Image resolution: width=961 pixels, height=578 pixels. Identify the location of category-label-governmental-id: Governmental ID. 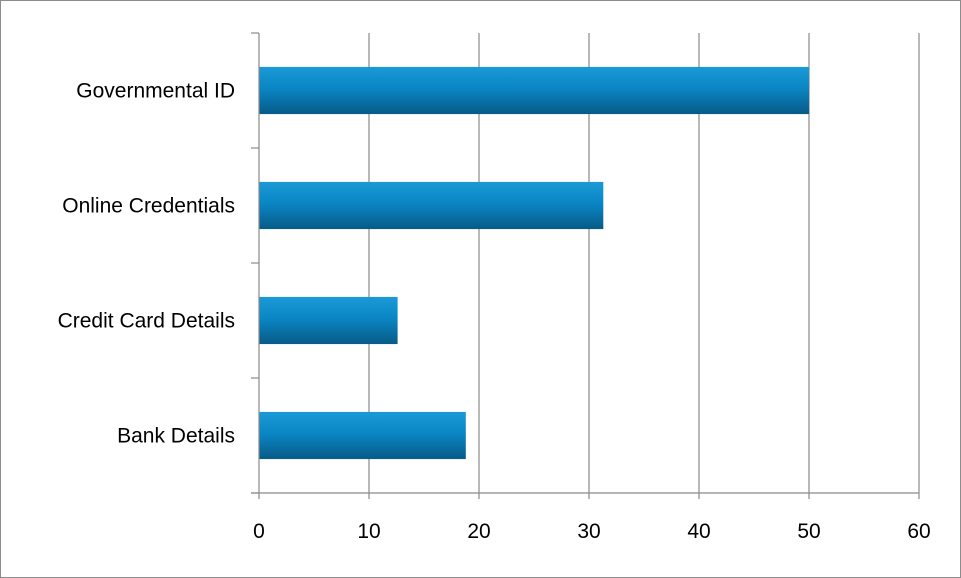
(155, 91).